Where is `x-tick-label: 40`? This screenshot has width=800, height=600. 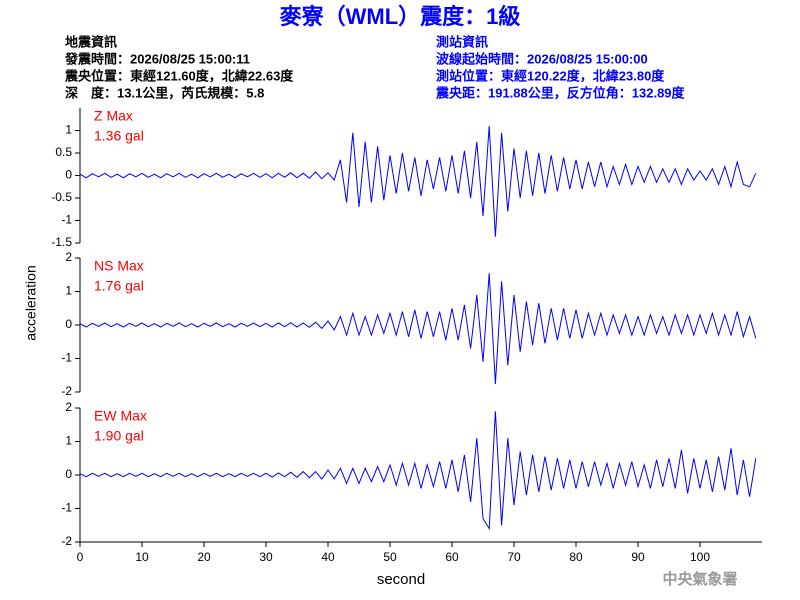 x-tick-label: 40 is located at coordinates (328, 557).